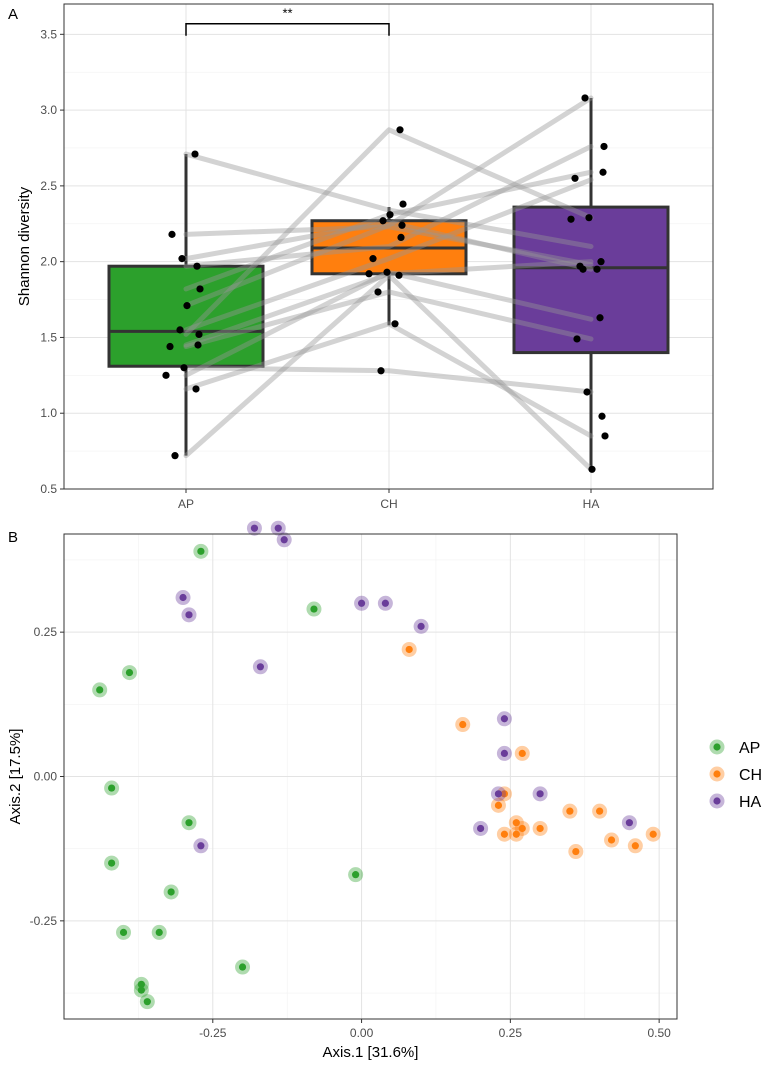  Describe the element at coordinates (213, 1033) in the screenshot. I see `x-tick-label: -0.25` at that location.